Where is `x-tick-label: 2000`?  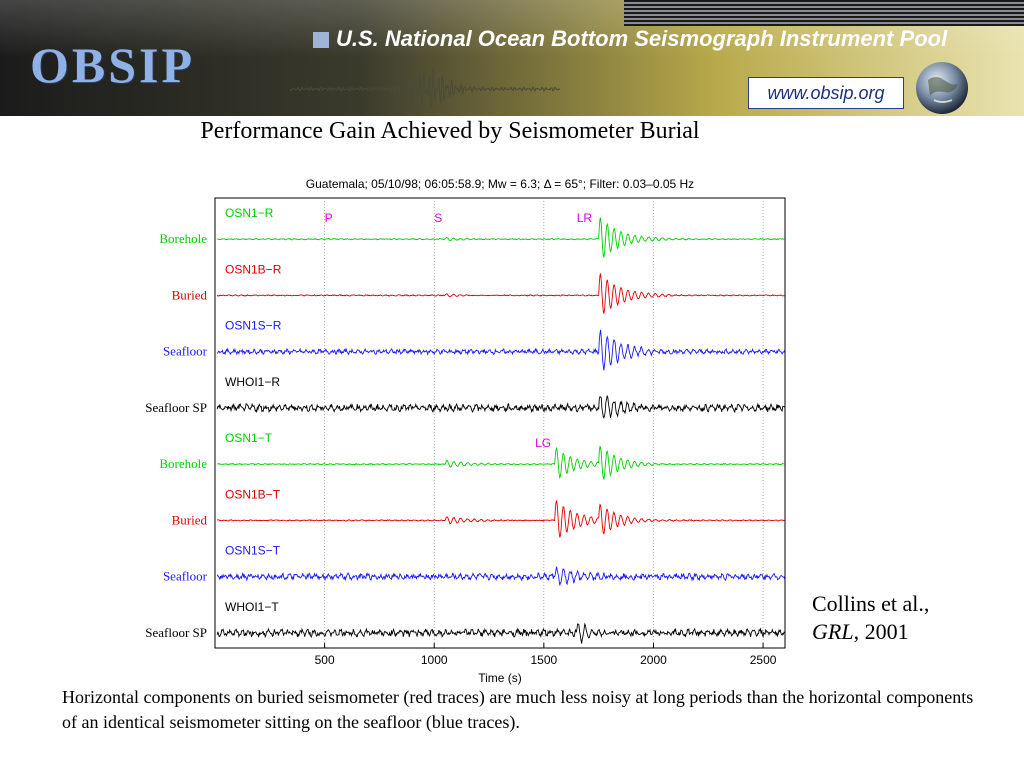 x-tick-label: 2000 is located at coordinates (653, 660).